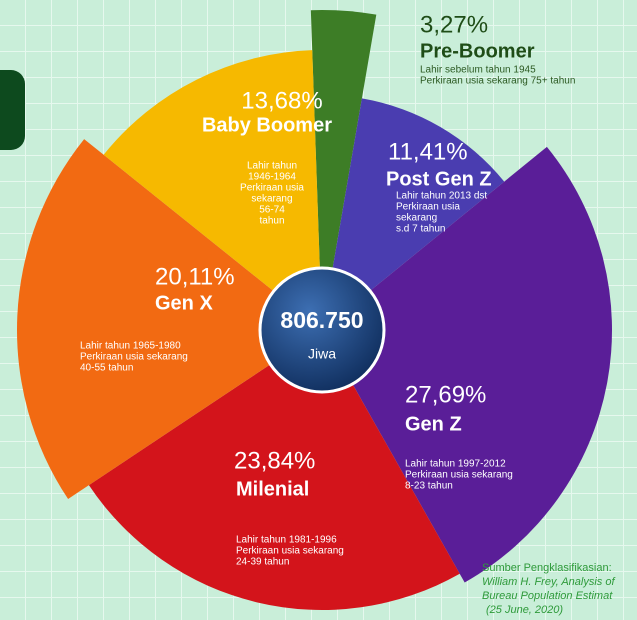 This screenshot has height=620, width=637. I want to click on value-label: 27,69%, so click(445, 394).